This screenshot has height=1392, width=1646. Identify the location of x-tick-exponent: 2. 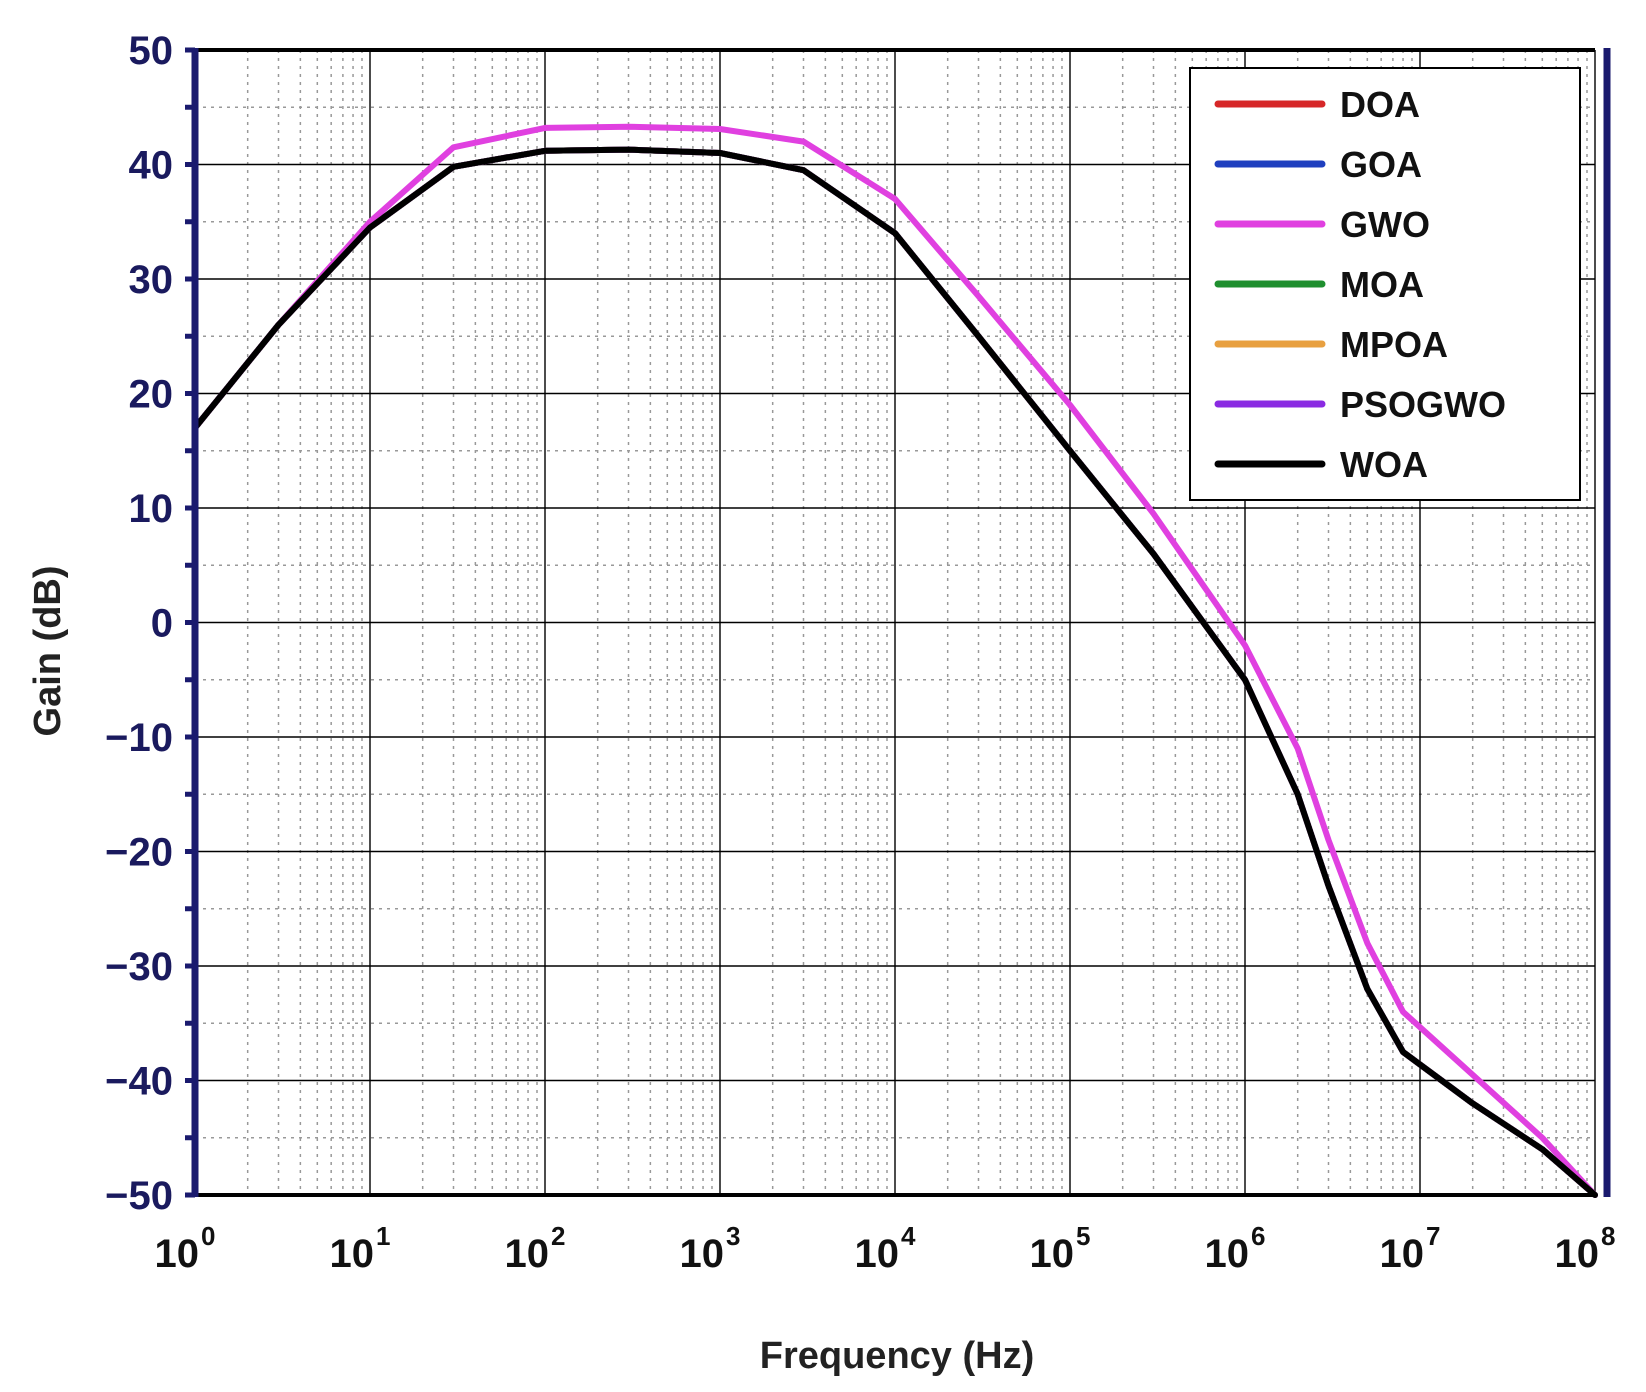
(558, 1236).